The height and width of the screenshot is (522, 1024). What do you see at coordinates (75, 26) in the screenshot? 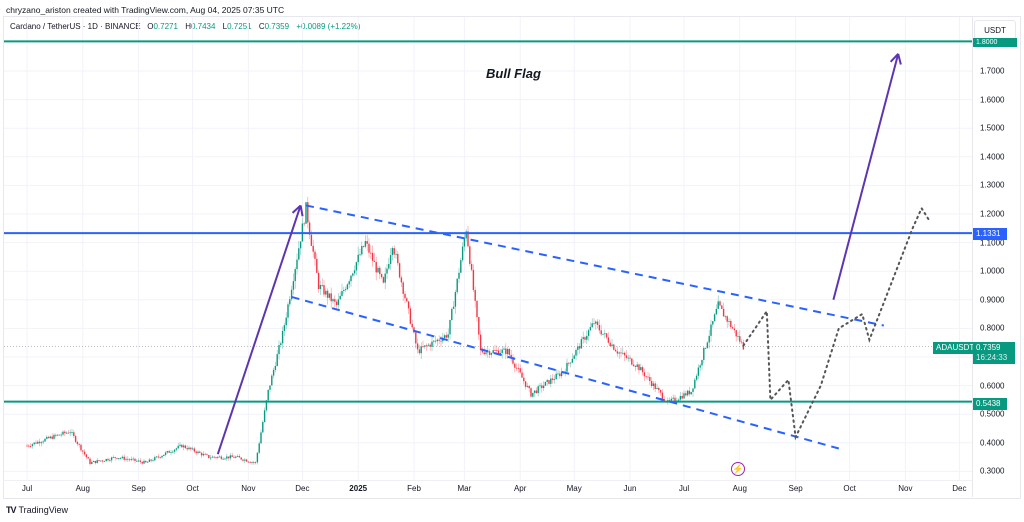
I see `symbol-description: Cardano / TetherUS · 1D · BINANCE` at bounding box center [75, 26].